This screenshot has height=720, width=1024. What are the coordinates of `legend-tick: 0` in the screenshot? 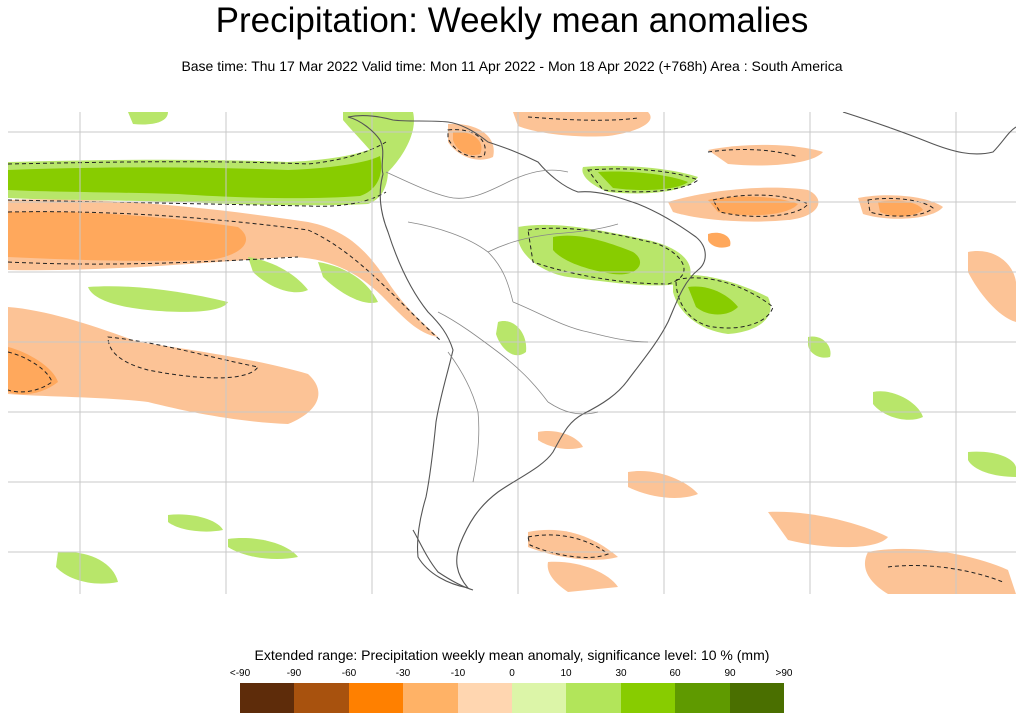 It's located at (512, 673).